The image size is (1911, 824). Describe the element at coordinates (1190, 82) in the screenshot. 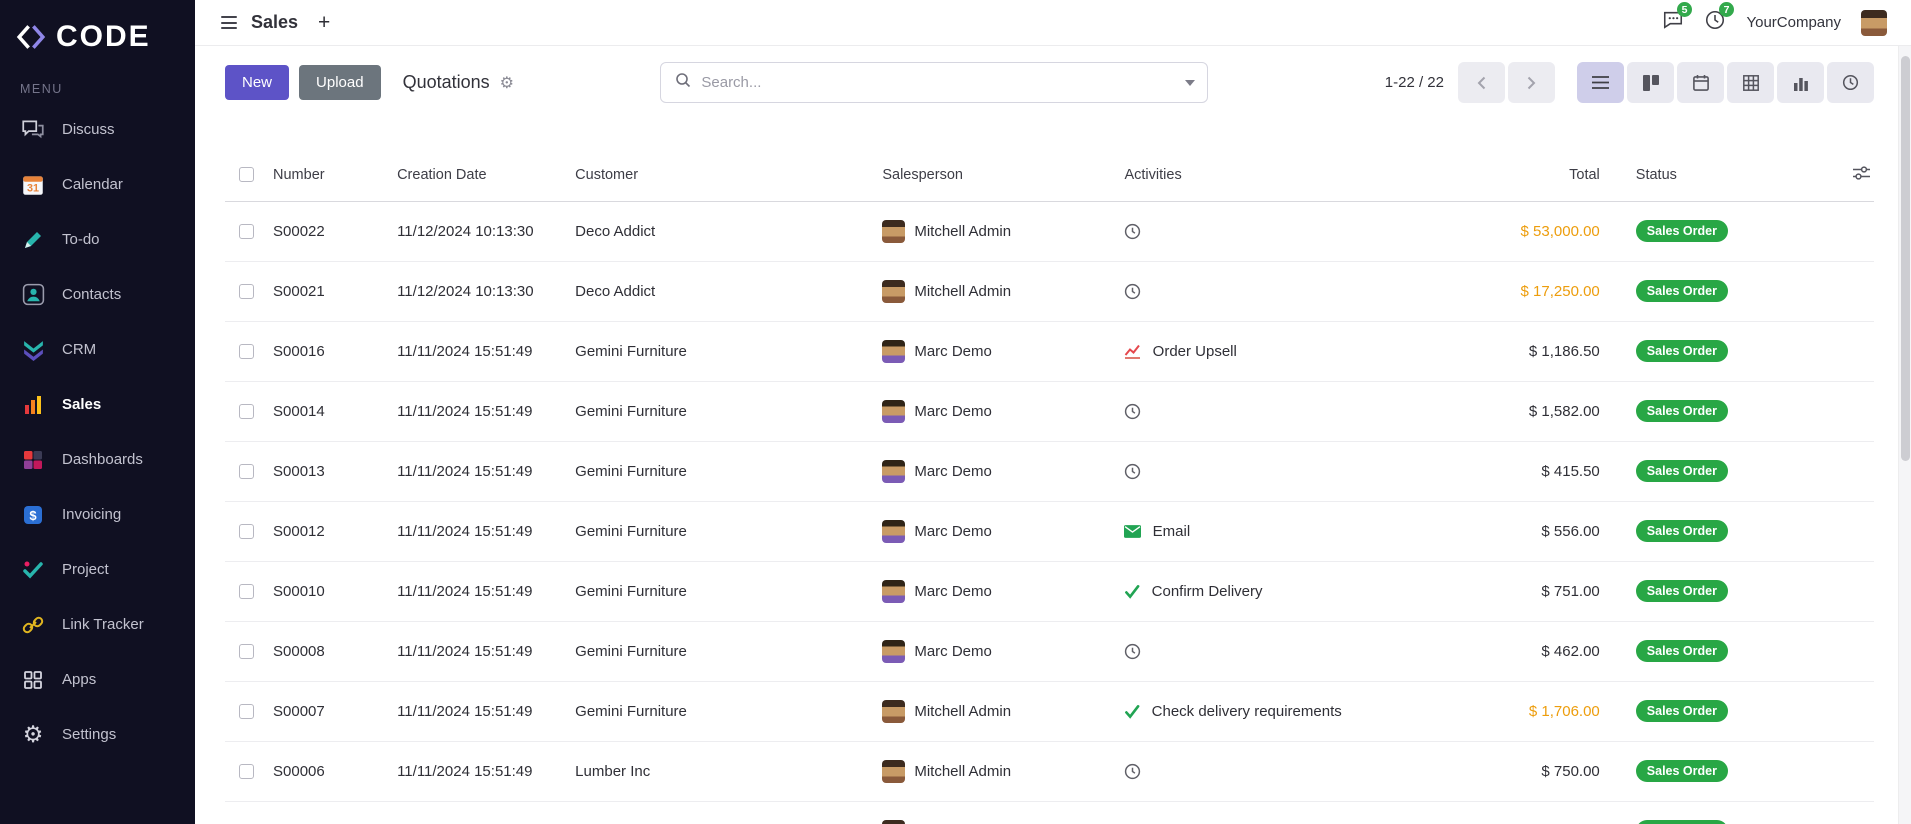

I see `search-dropdown-caret-icon` at that location.